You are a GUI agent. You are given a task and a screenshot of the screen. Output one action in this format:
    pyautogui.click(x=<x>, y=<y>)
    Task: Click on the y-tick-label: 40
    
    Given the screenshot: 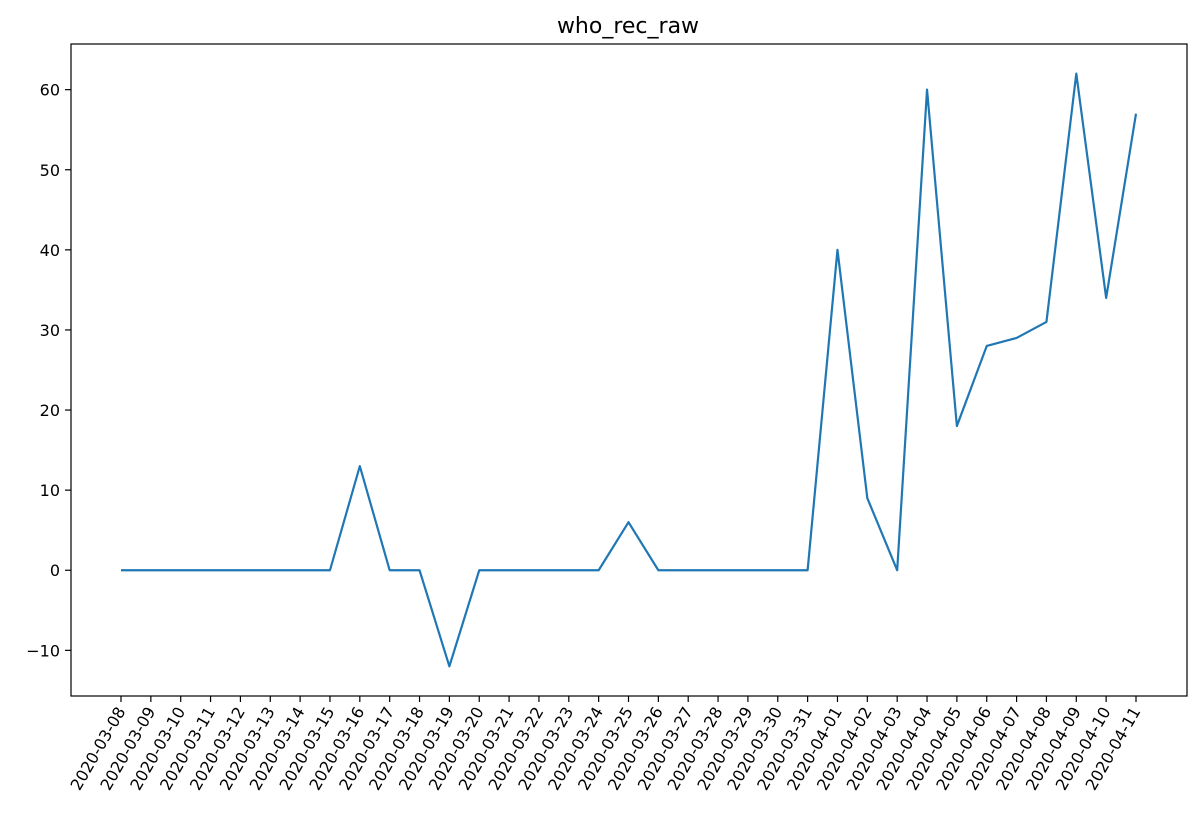 What is the action you would take?
    pyautogui.click(x=50, y=250)
    